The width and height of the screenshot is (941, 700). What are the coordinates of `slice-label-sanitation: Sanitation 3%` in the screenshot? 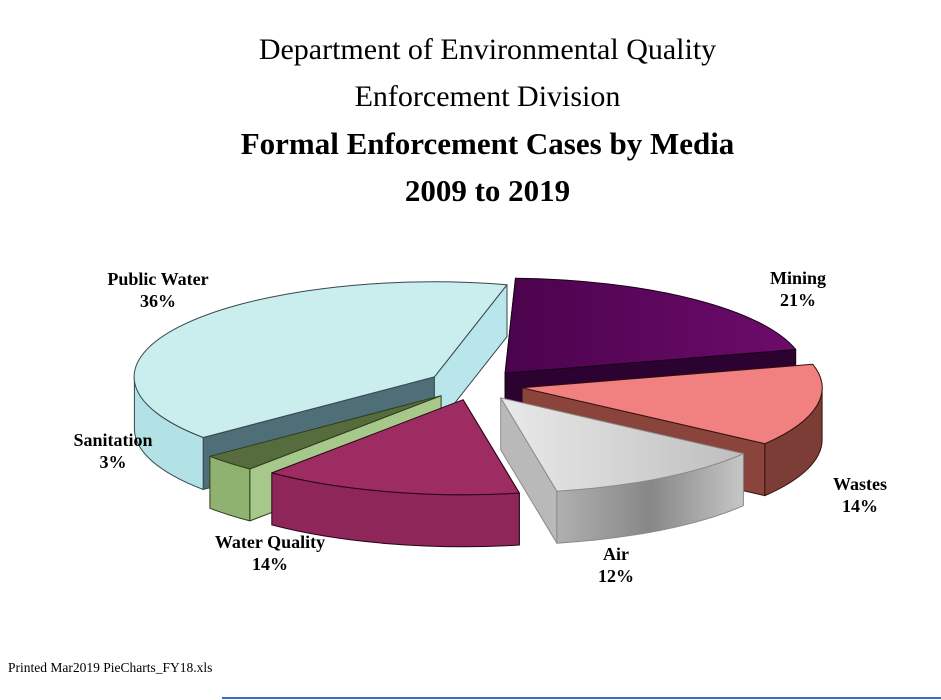 It's located at (112, 451).